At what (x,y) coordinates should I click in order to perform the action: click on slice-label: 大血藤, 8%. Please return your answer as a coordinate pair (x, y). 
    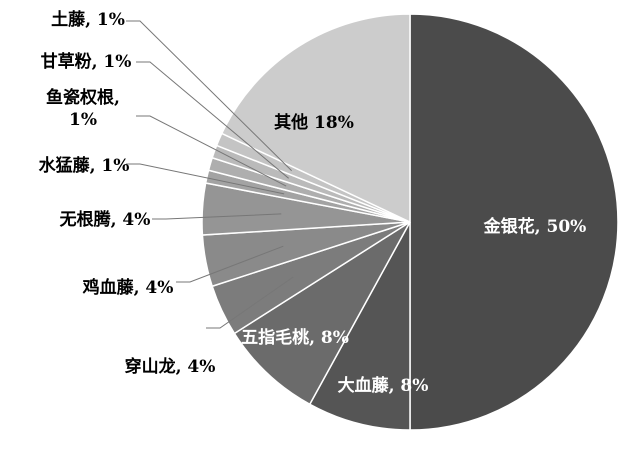
    Looking at the image, I should click on (383, 385).